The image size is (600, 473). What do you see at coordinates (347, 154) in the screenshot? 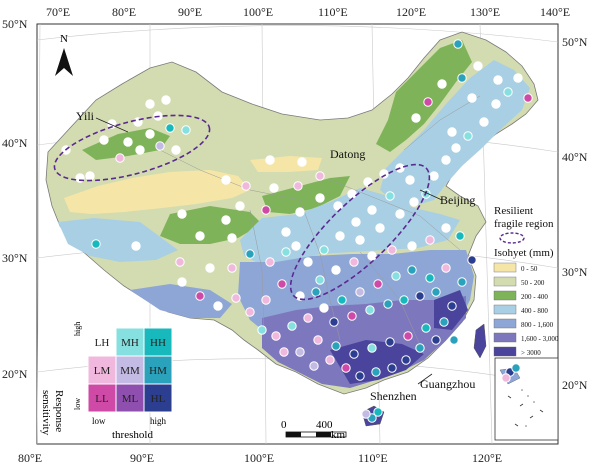
I see `label-datong: Datong` at bounding box center [347, 154].